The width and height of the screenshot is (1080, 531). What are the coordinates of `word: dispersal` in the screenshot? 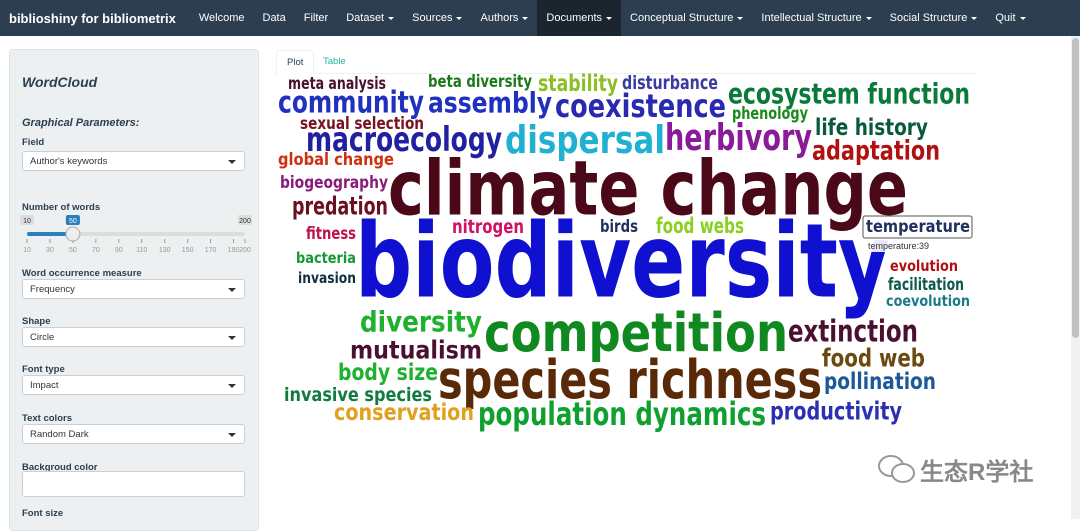 It's located at (585, 140).